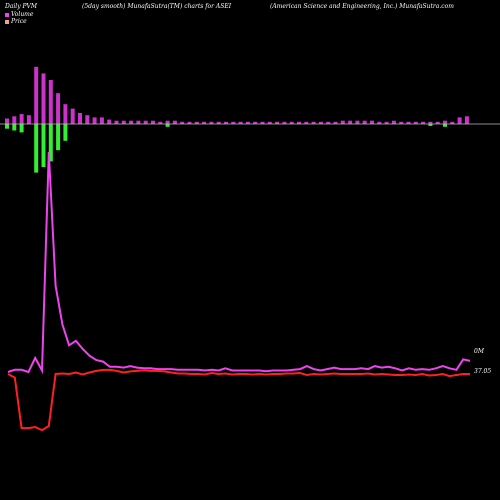  I want to click on legend-volume-swatch, so click(7, 14).